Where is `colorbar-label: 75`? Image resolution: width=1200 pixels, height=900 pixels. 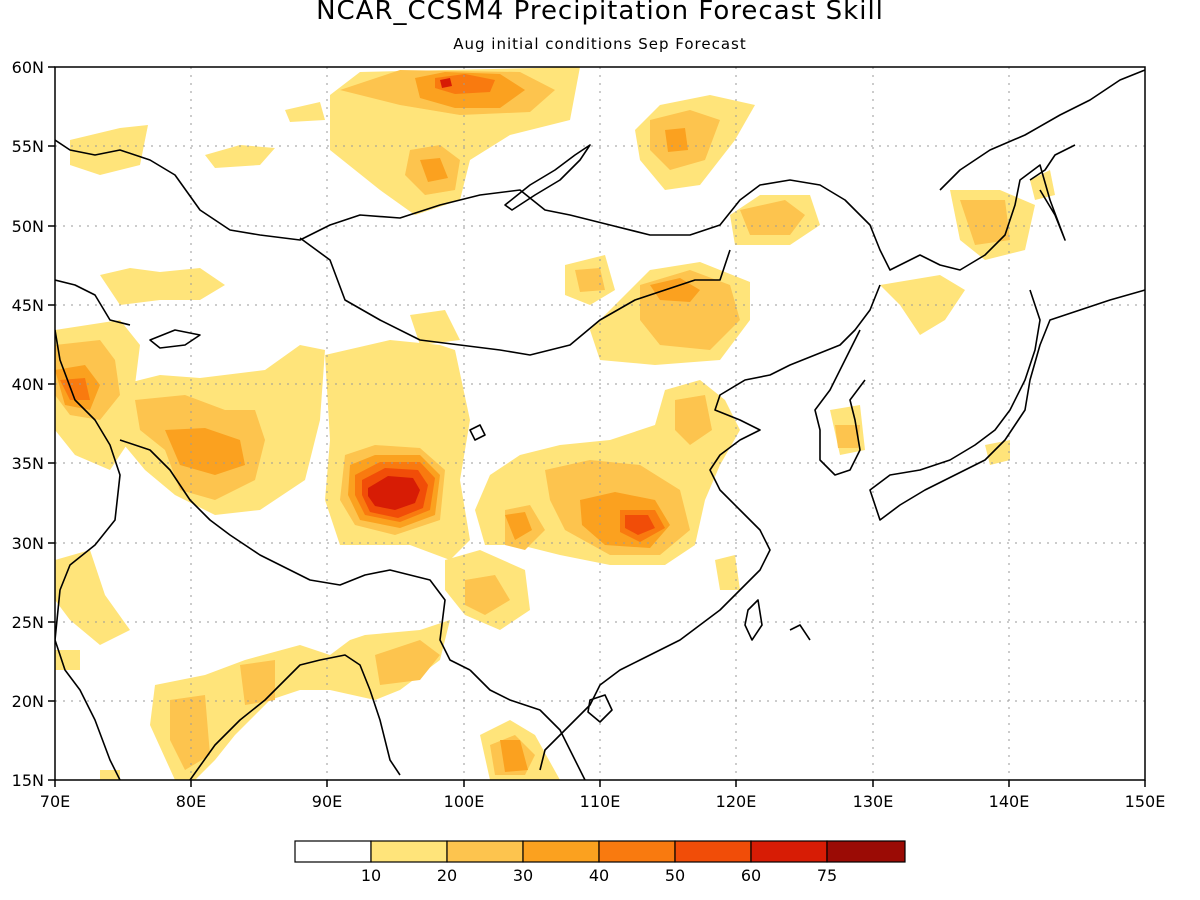 colorbar-label: 75 is located at coordinates (827, 875).